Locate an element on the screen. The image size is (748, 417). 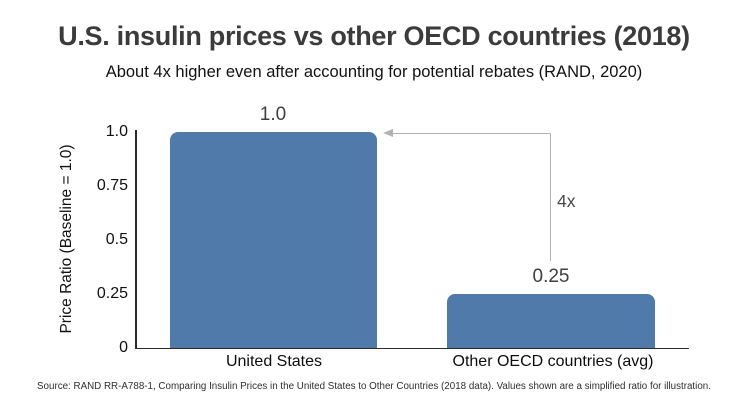
annotation-4x-label: 4x is located at coordinates (566, 201).